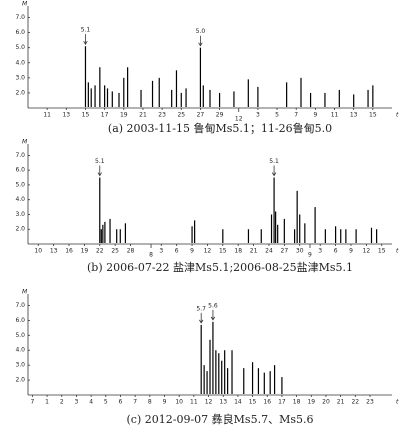 Image resolution: width=415 pixels, height=437 pixels. Describe the element at coordinates (220, 419) in the screenshot. I see `caption: (c) 2012-09-07 彝良Ms5.7、Ms5.6` at that location.